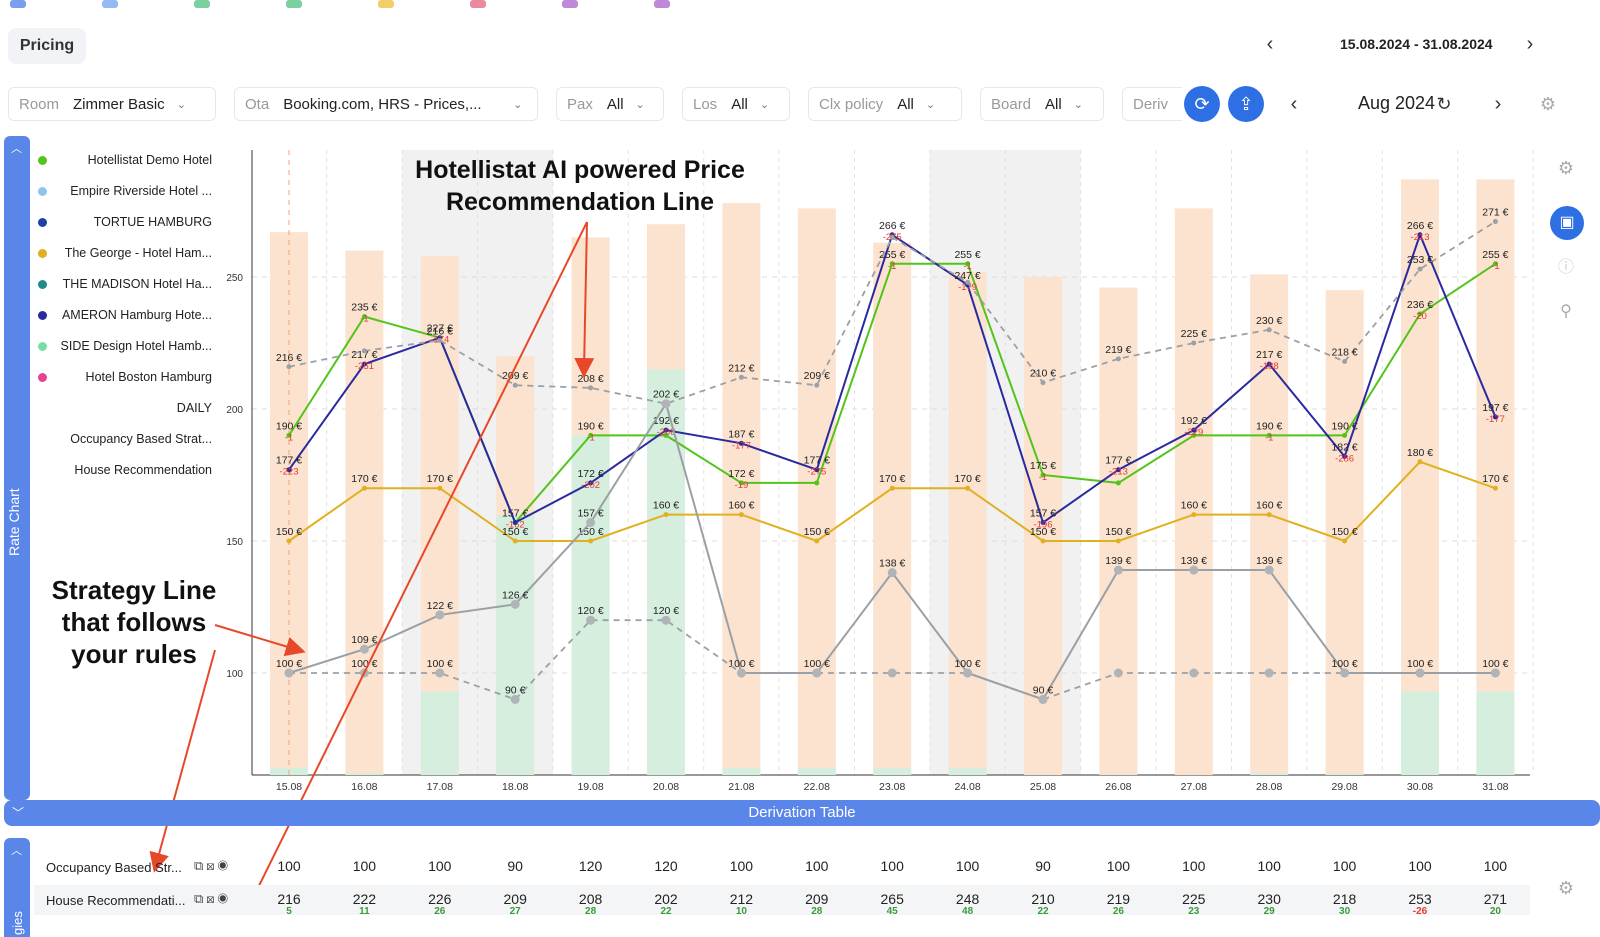 The width and height of the screenshot is (1600, 937). What do you see at coordinates (47, 46) in the screenshot?
I see `tab-pricing: Pricing` at bounding box center [47, 46].